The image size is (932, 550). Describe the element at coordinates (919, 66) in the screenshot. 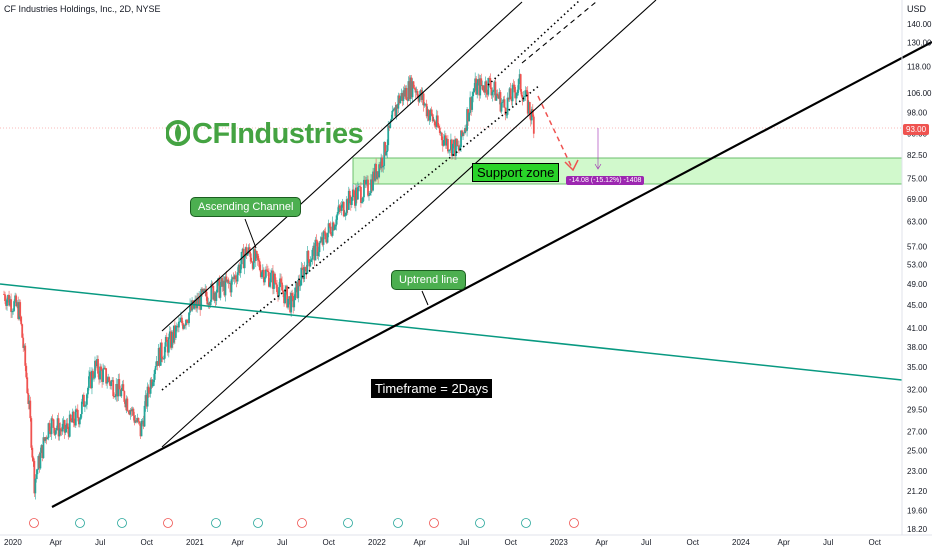

I see `y-tick-label: 118.00` at that location.